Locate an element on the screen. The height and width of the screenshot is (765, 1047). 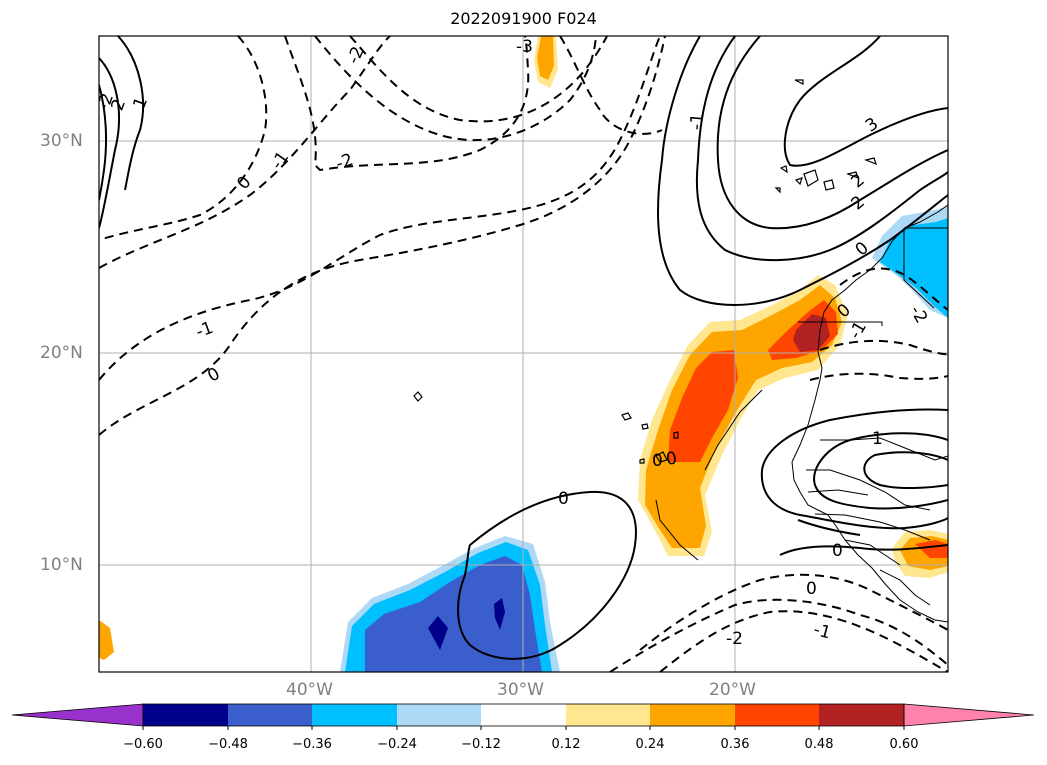
map-title: 2022091900 F024 is located at coordinates (523, 18).